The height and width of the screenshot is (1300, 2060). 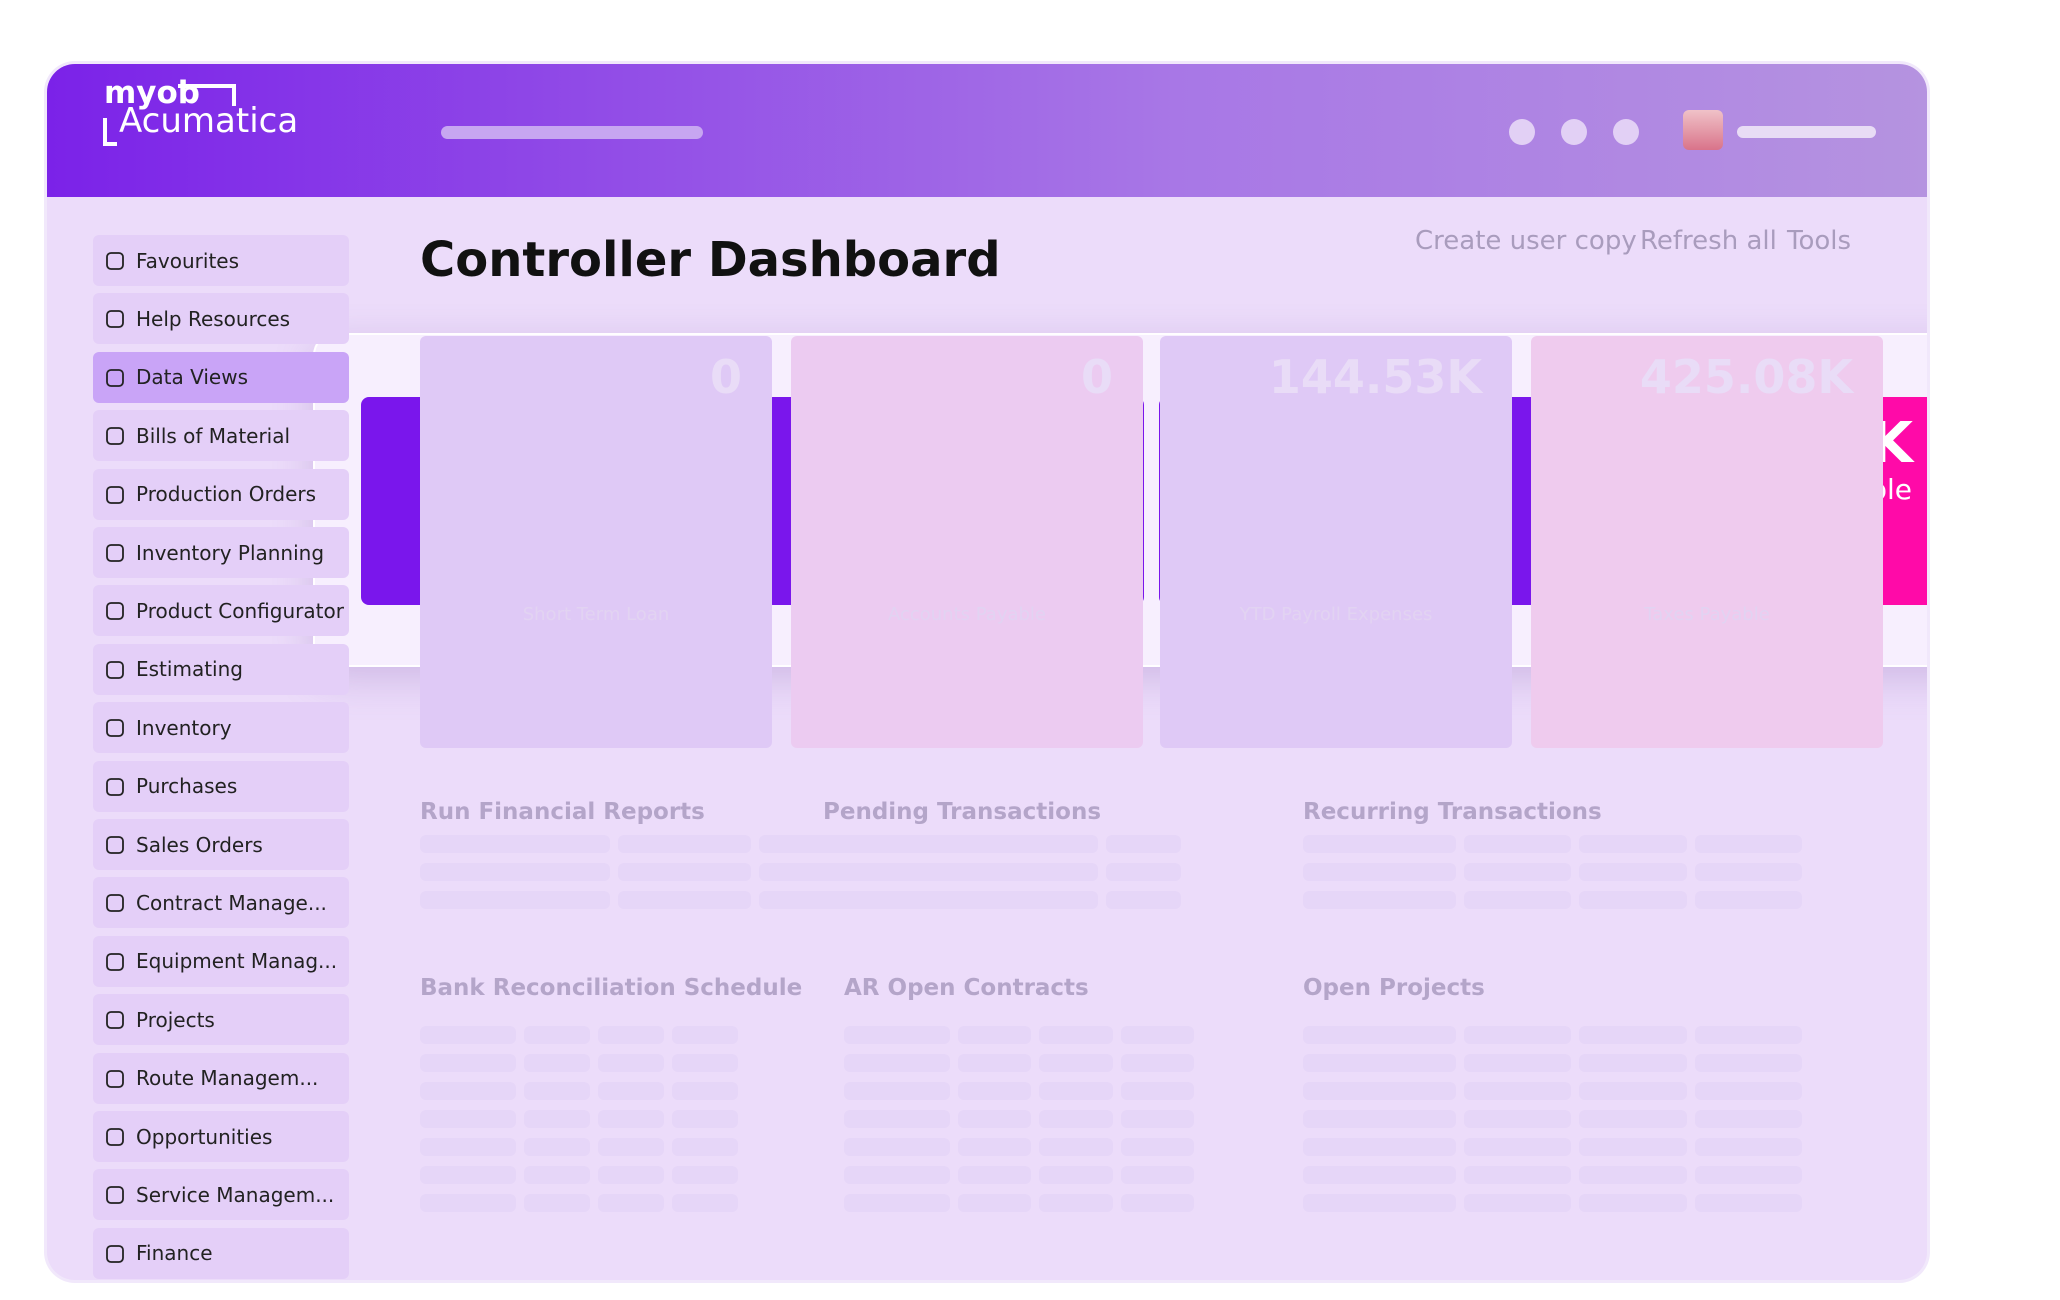 I want to click on sidebar-label: Sales Orders, so click(x=199, y=844).